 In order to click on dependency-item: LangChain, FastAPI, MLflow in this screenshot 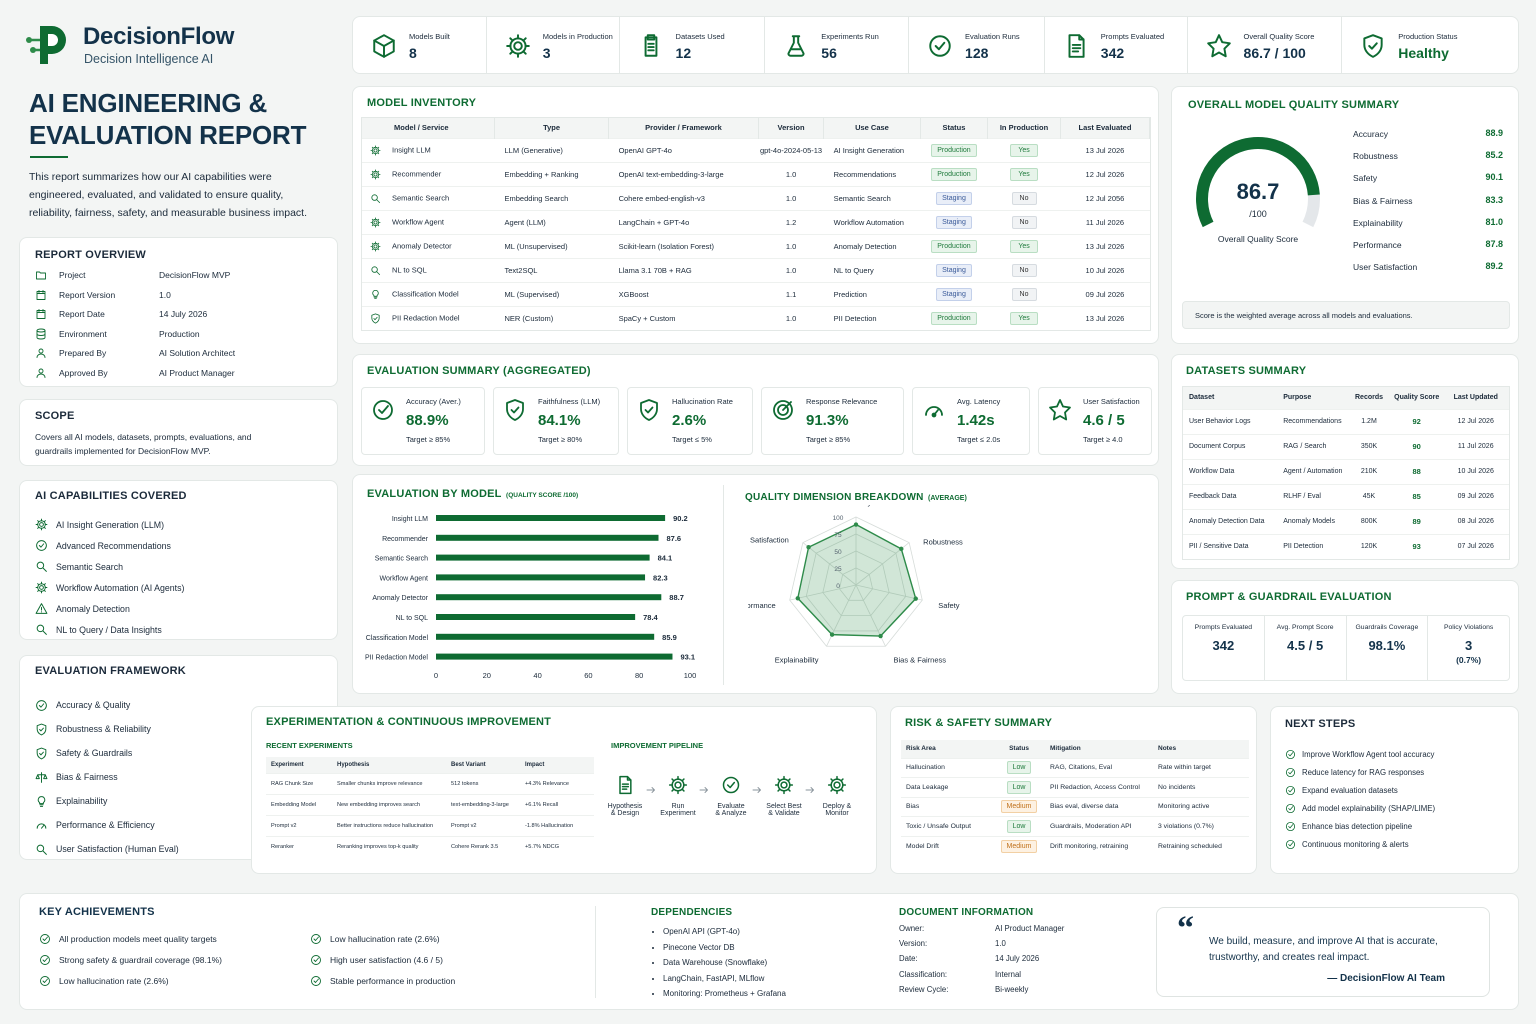, I will do `click(724, 979)`.